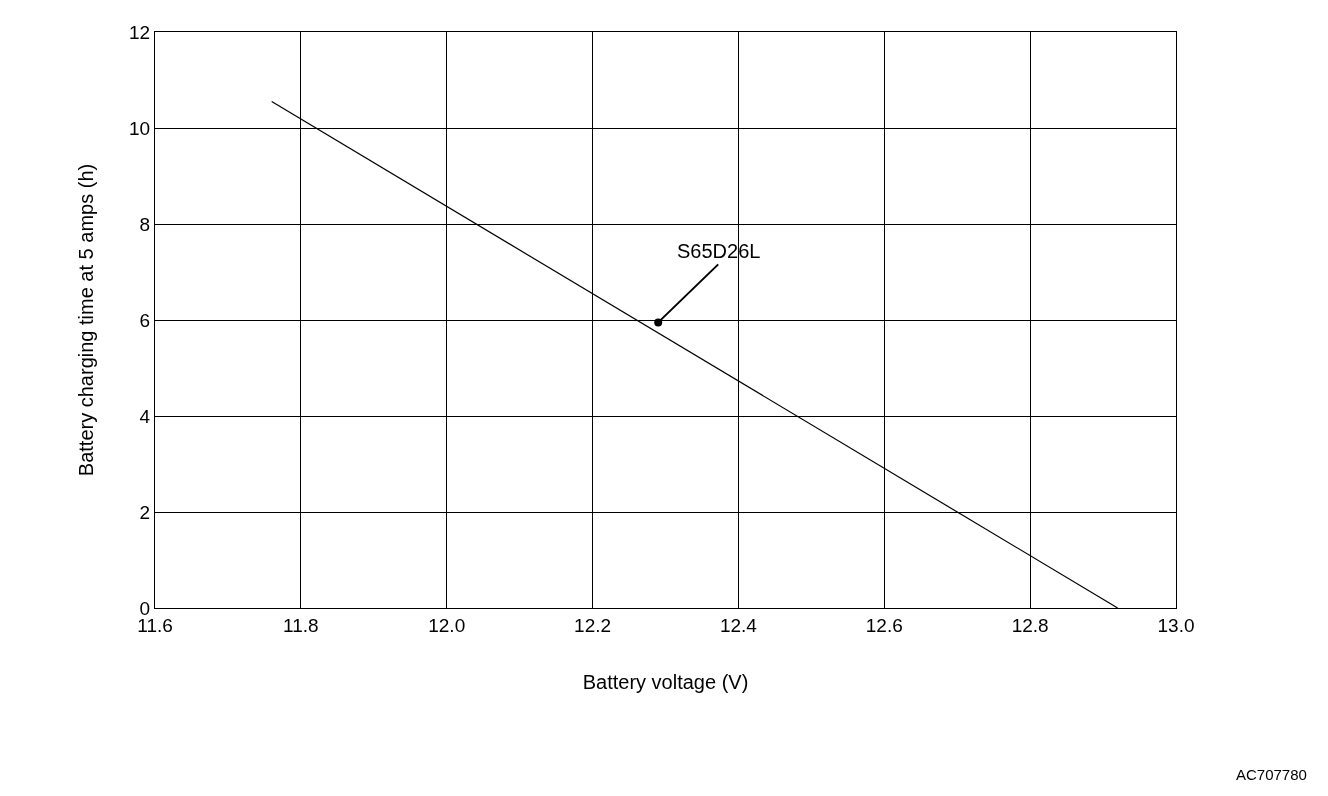 The height and width of the screenshot is (796, 1328). Describe the element at coordinates (447, 625) in the screenshot. I see `x-tick-label: 12.0` at that location.